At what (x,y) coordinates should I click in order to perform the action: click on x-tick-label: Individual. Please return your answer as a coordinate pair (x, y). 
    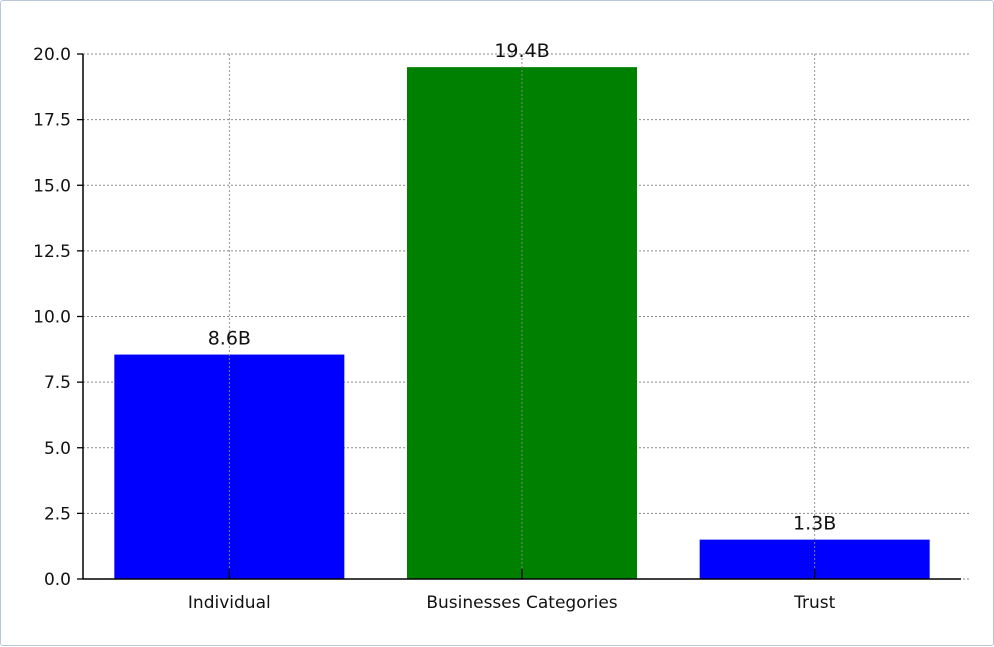
    Looking at the image, I should click on (229, 603).